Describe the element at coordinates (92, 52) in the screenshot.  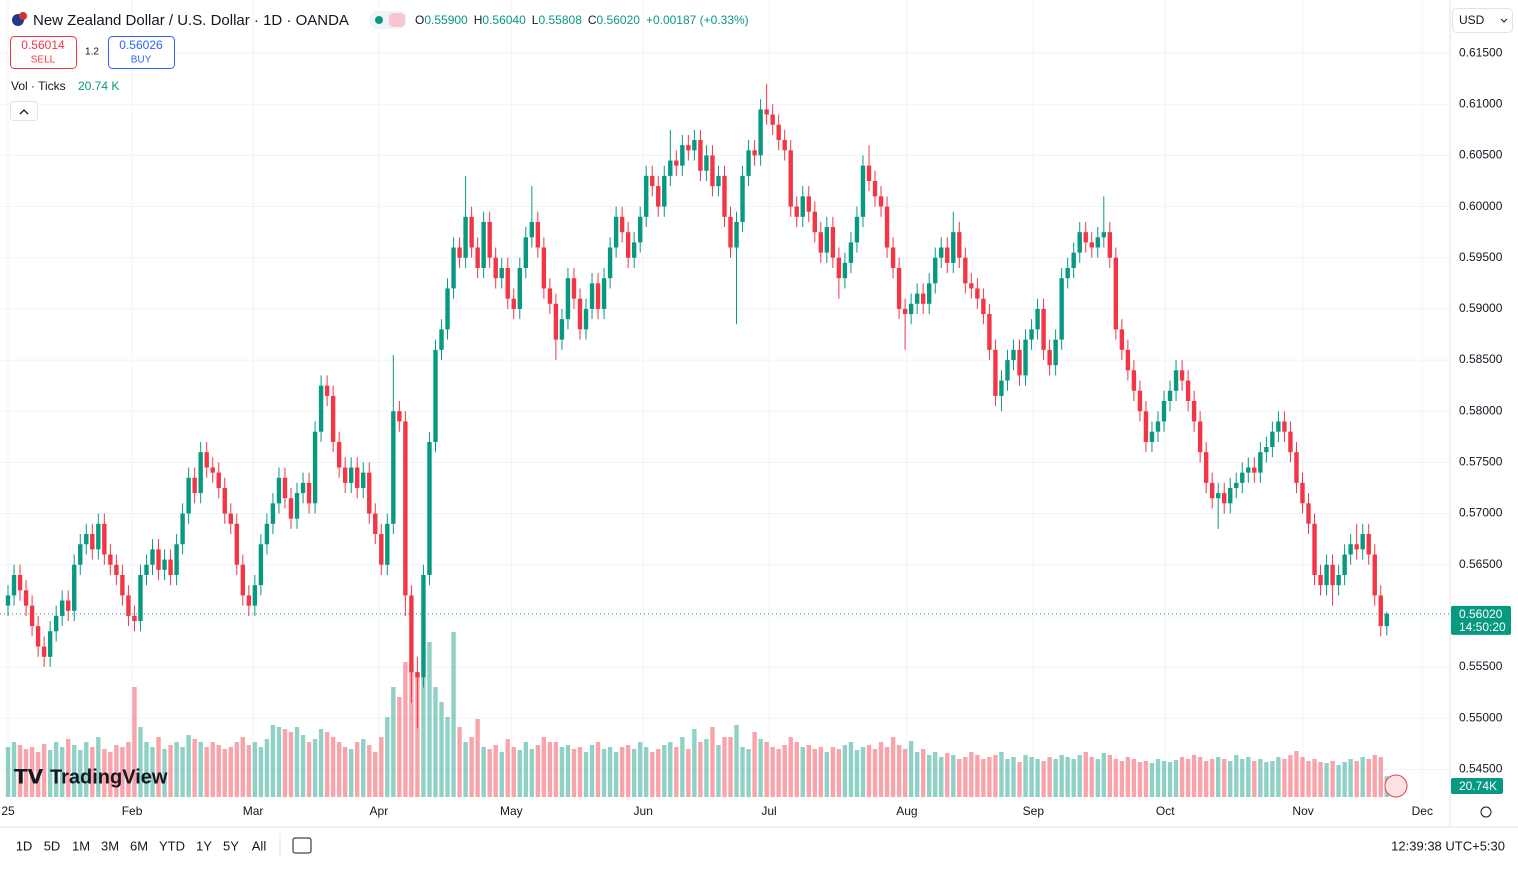
I see `spread: 1.2` at that location.